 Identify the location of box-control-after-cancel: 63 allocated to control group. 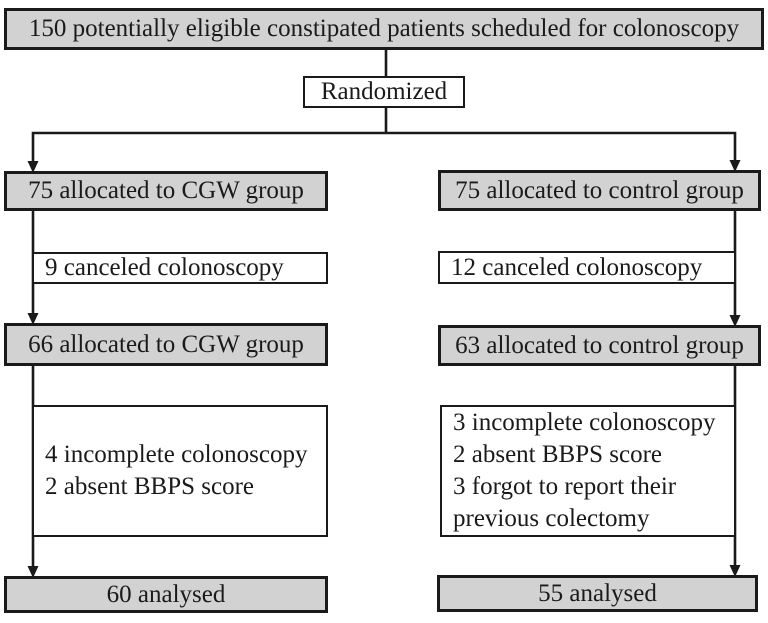
(599, 345).